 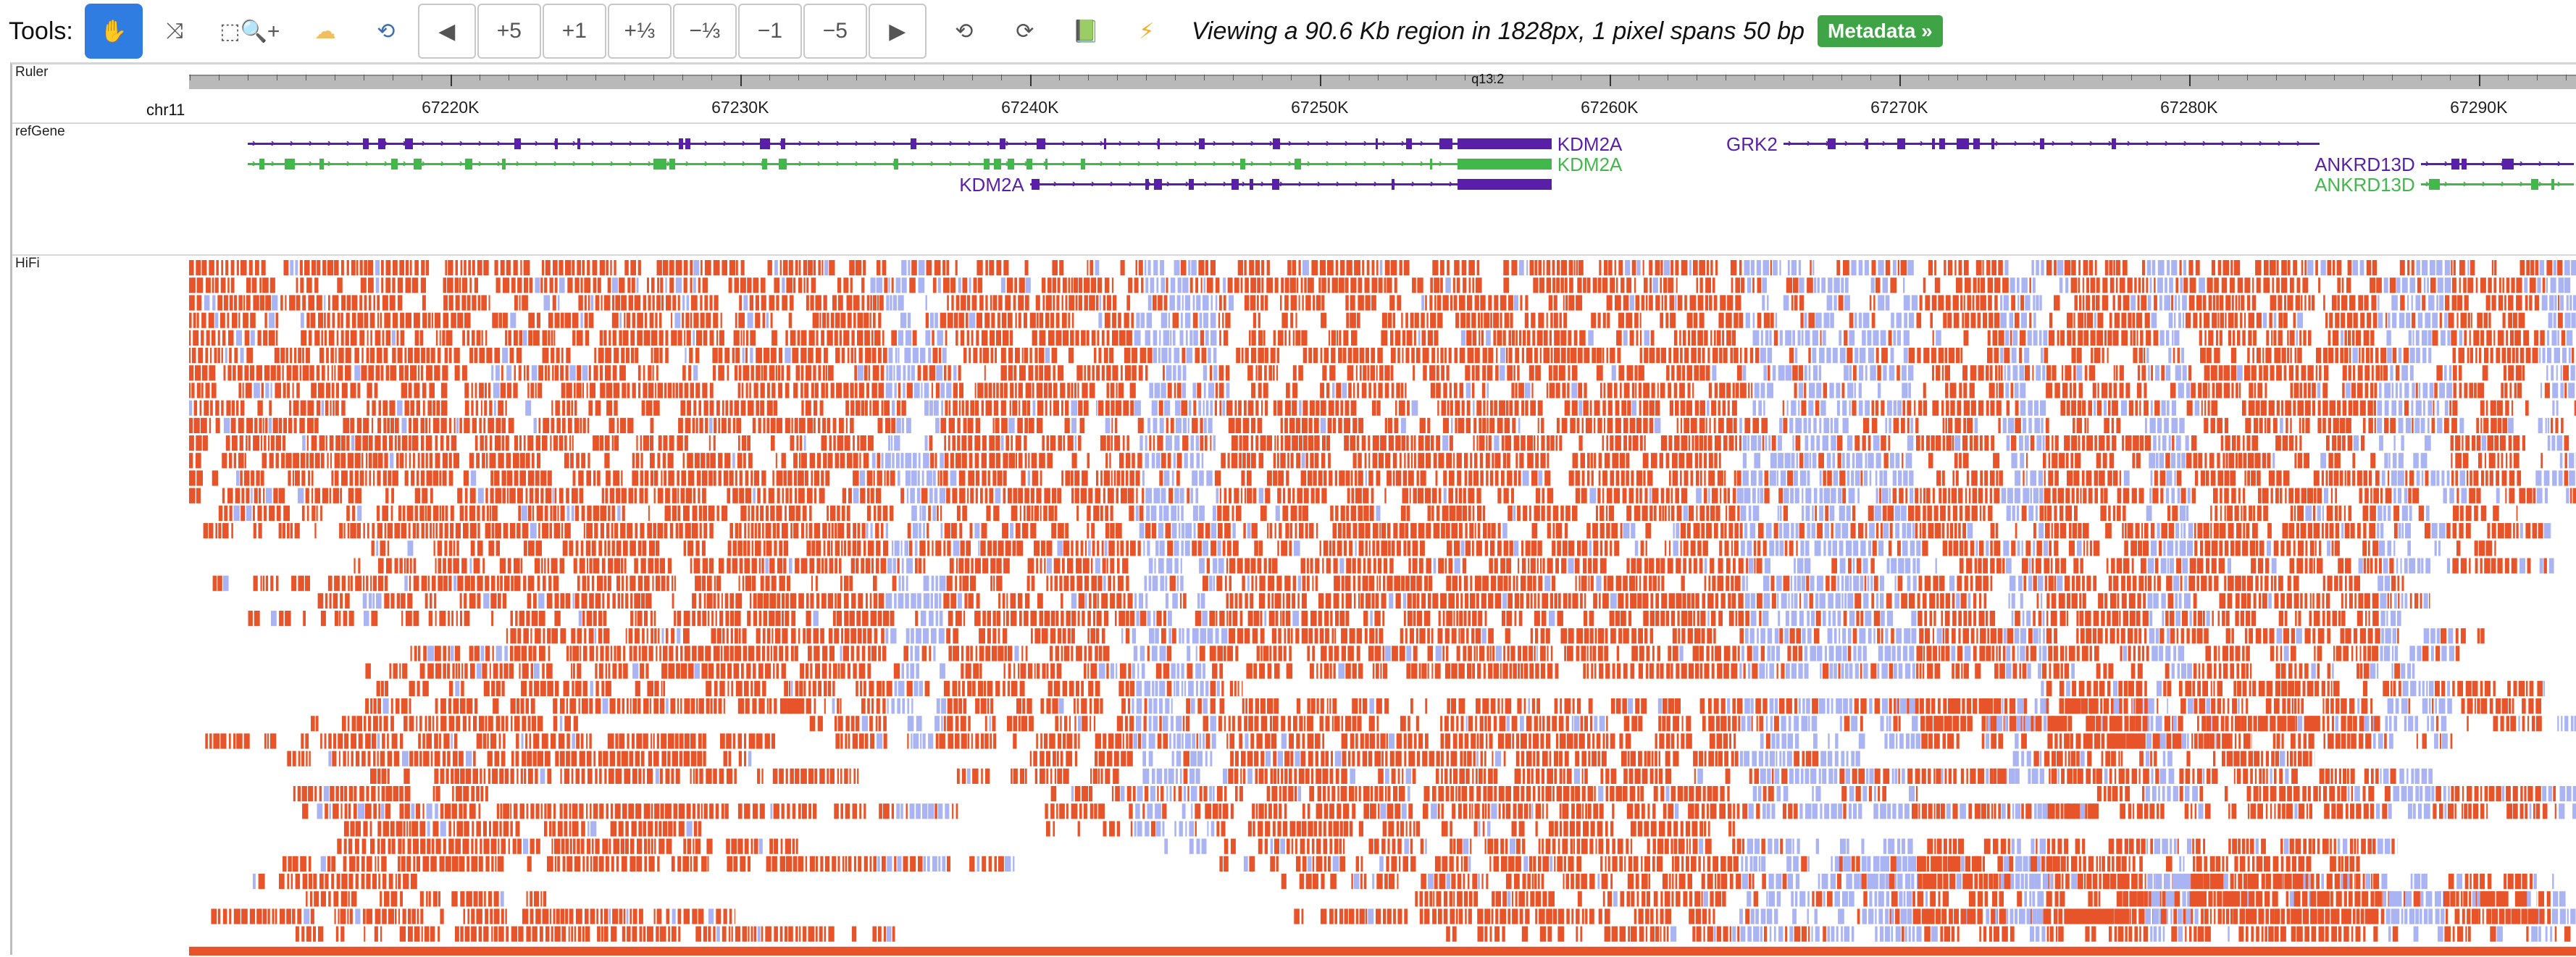 What do you see at coordinates (835, 32) in the screenshot?
I see `zoom-out-5-button: −5` at bounding box center [835, 32].